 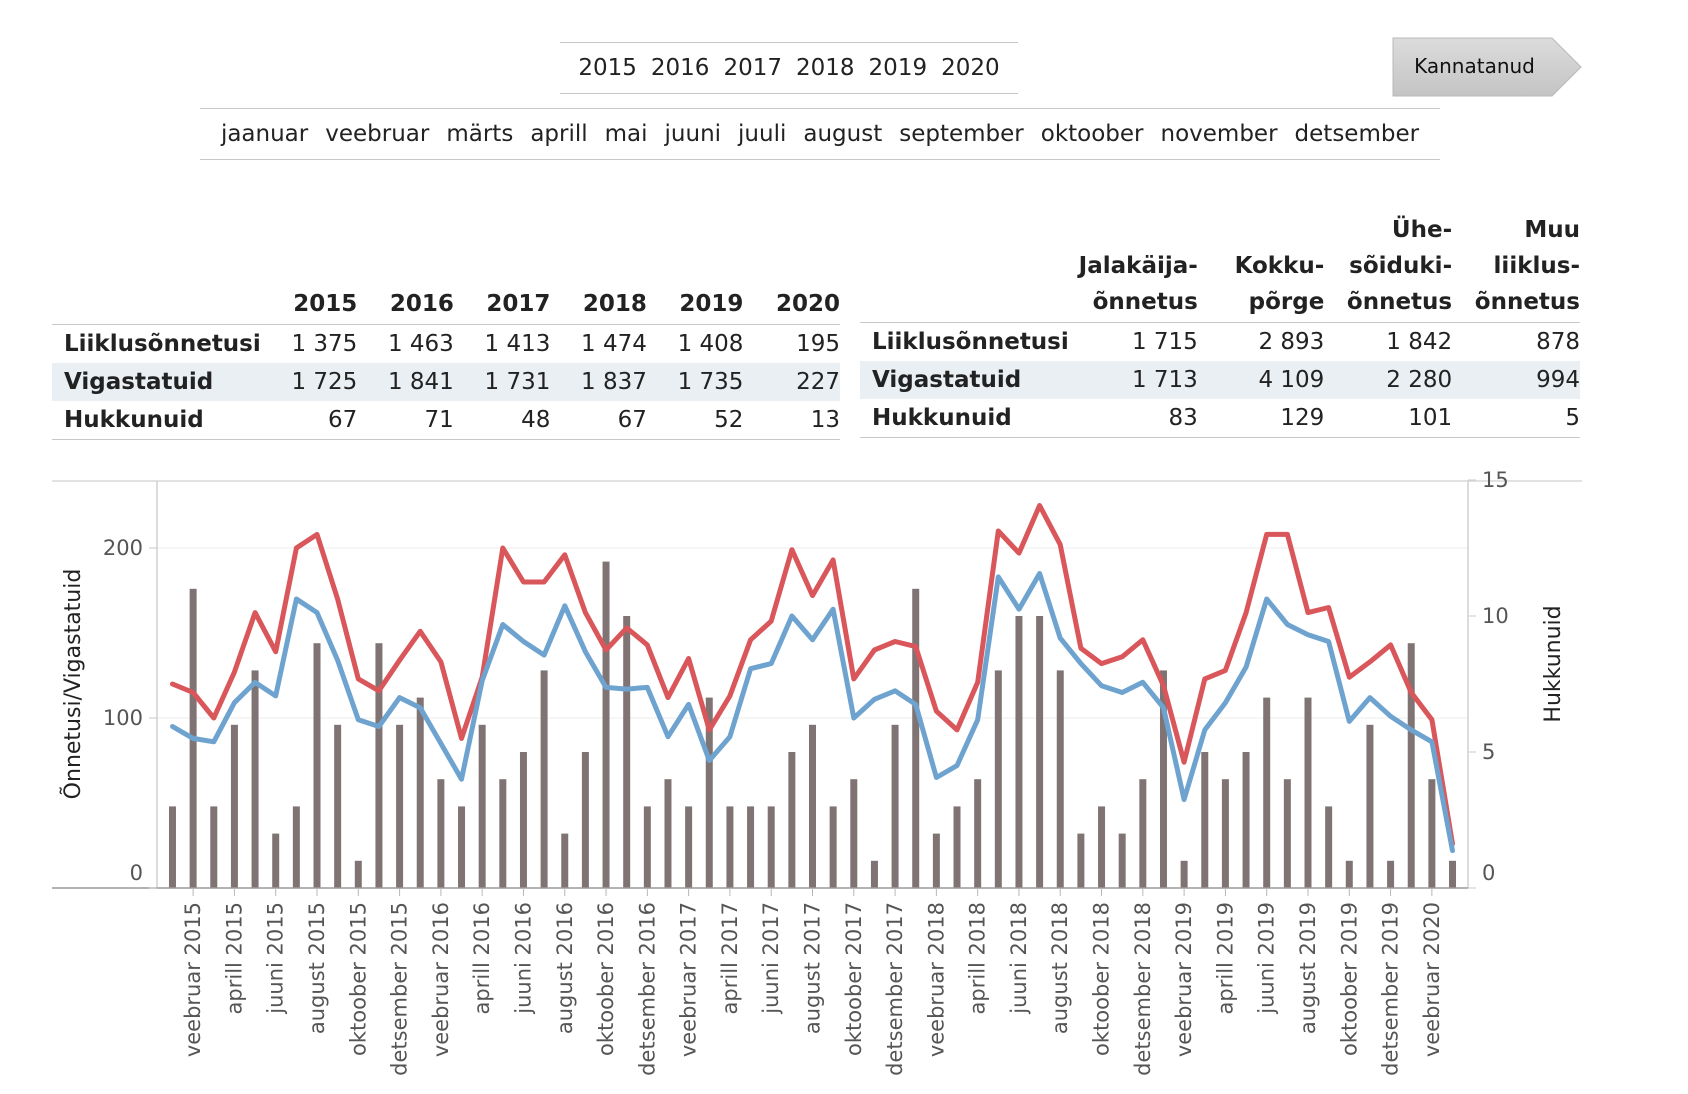 What do you see at coordinates (446, 305) in the screenshot?
I see `year-header-row: 2015 2016 2017 2018 2019 2020` at bounding box center [446, 305].